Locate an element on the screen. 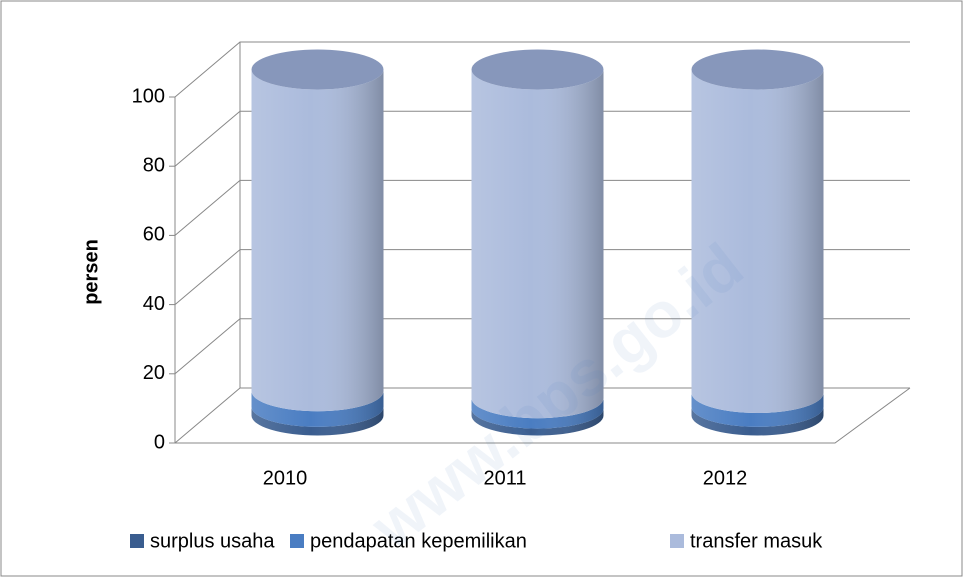 Image resolution: width=964 pixels, height=583 pixels. floor is located at coordinates (543, 415).